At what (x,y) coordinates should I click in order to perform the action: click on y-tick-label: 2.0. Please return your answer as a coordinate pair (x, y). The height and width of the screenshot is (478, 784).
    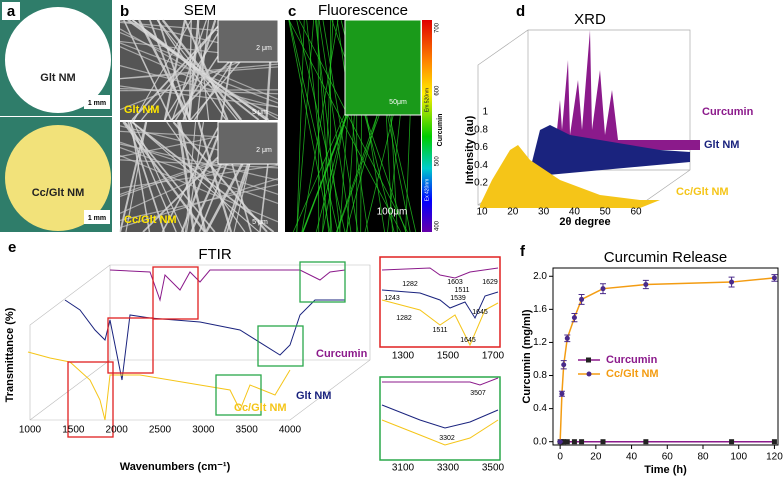
    Looking at the image, I should click on (540, 276).